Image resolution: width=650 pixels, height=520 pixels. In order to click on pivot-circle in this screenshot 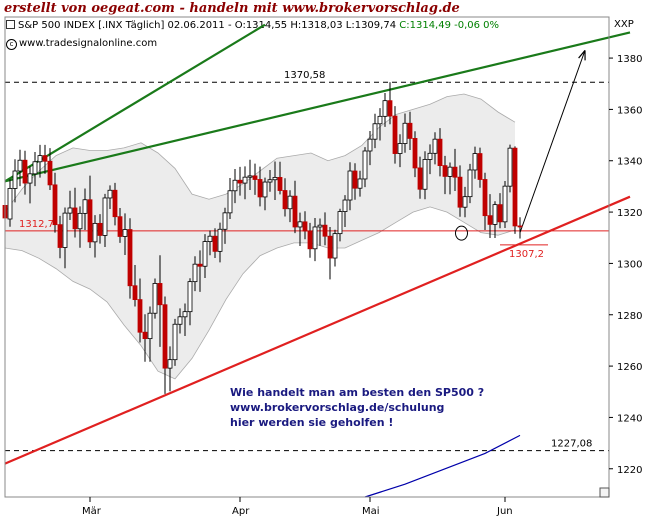, I will do `click(461, 233)`.